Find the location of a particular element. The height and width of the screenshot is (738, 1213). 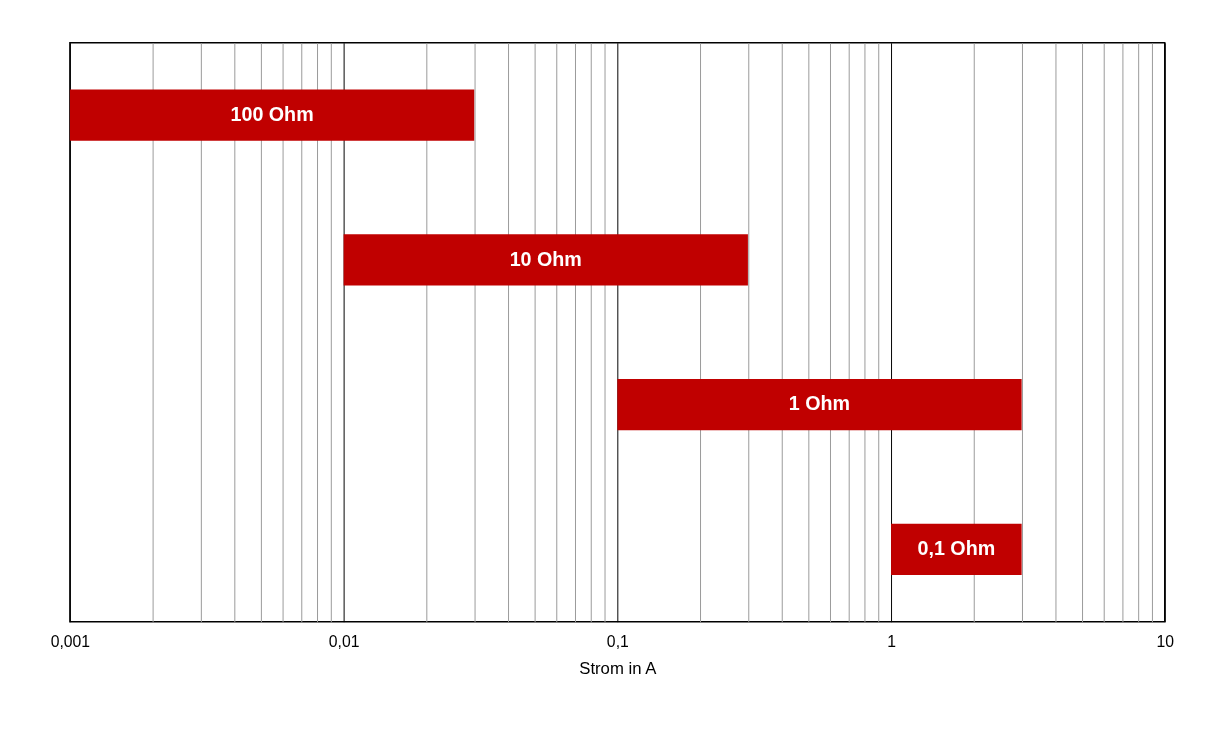

y-tick-label: 0,1 Ohm is located at coordinates (956, 548).